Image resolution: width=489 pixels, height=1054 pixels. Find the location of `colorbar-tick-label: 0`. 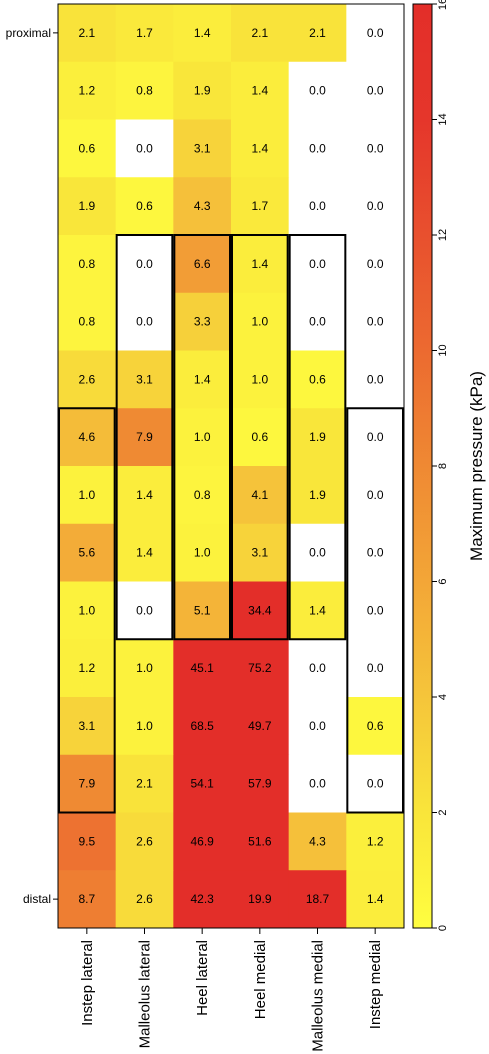

colorbar-tick-label: 0 is located at coordinates (443, 928).